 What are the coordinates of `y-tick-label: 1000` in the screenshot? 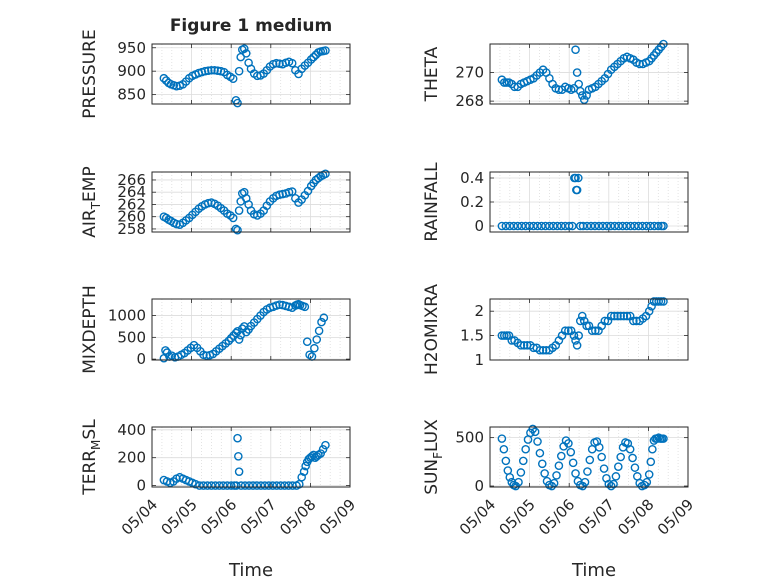 It's located at (127, 316).